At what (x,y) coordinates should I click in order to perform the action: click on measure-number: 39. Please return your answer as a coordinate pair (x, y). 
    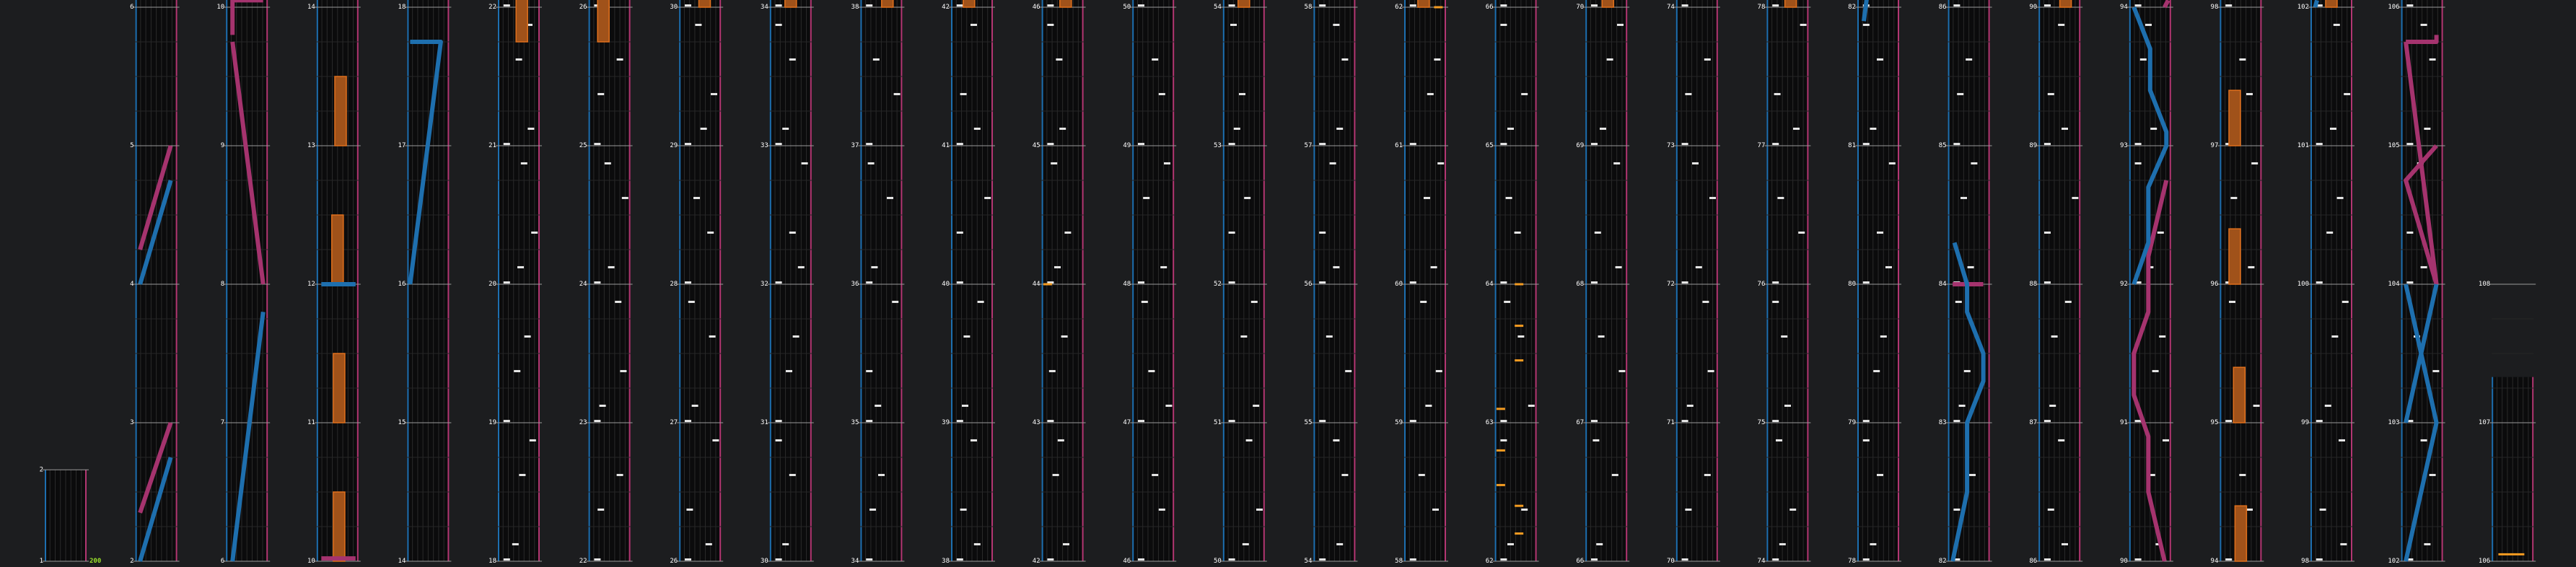
    Looking at the image, I should click on (946, 422).